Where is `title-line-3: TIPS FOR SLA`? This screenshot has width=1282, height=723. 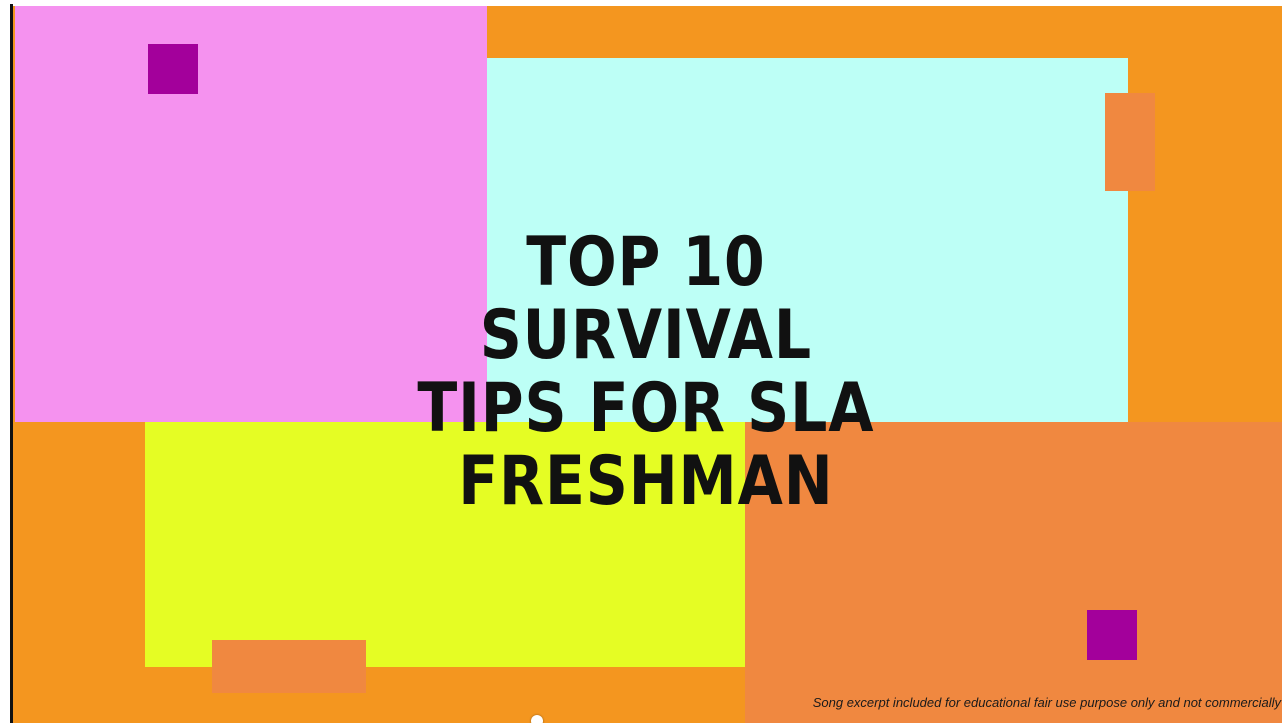
title-line-3: TIPS FOR SLA is located at coordinates (646, 408).